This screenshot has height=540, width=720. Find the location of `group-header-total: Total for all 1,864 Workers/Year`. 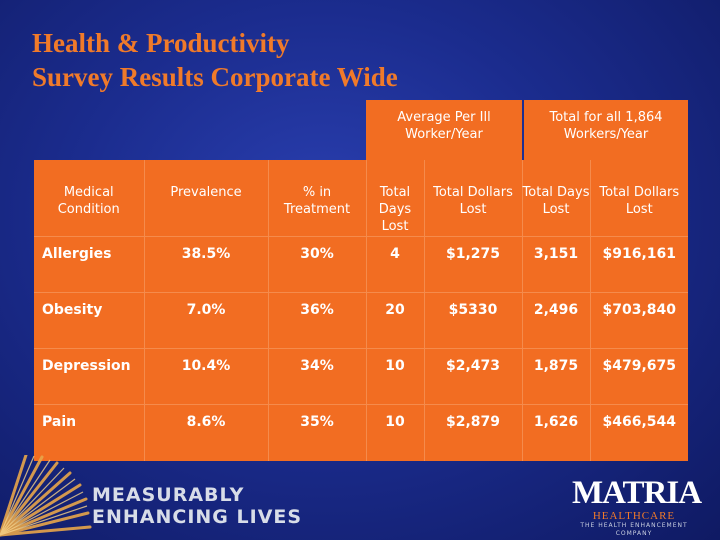

group-header-total: Total for all 1,864 Workers/Year is located at coordinates (606, 130).